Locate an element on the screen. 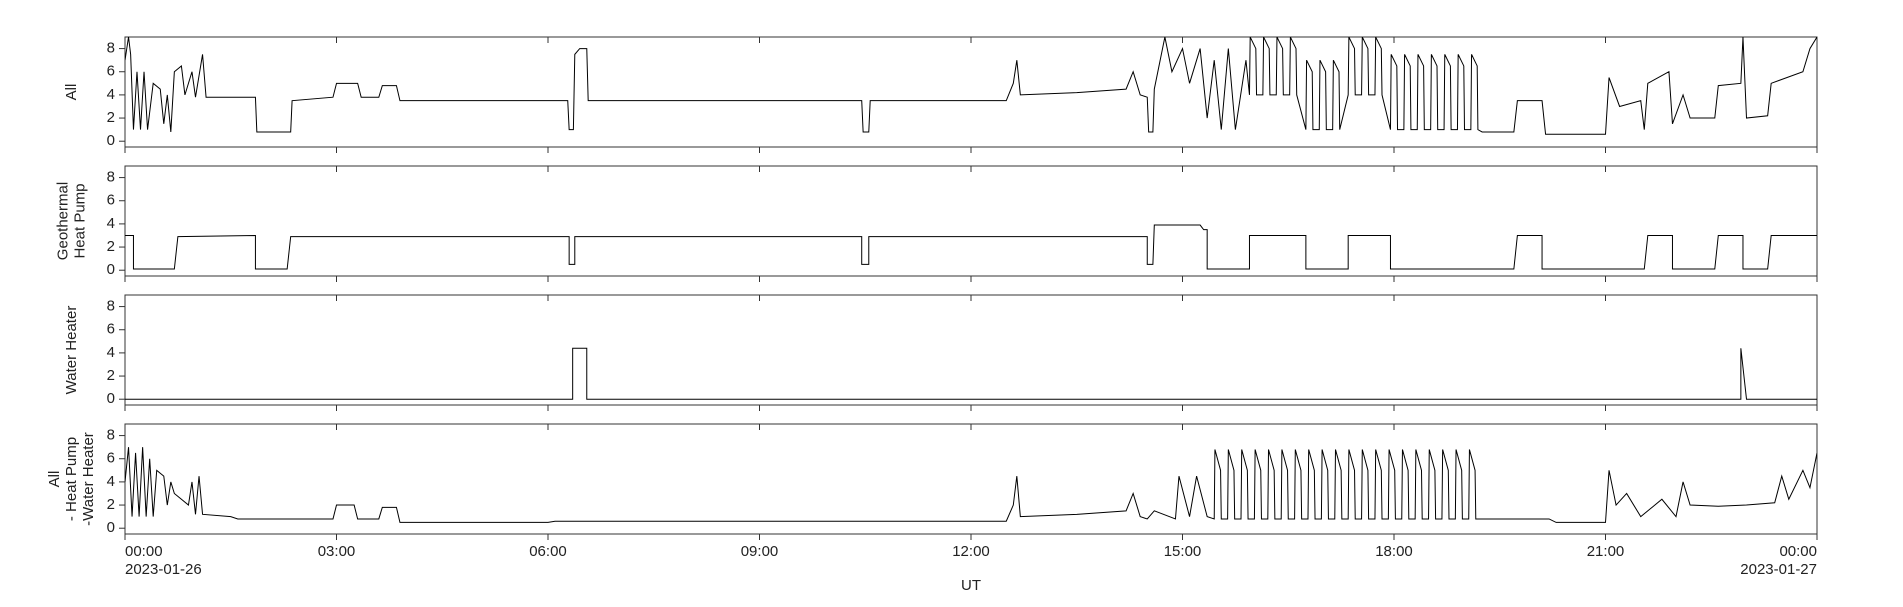 This screenshot has height=607, width=1903. y-axis-label: Heat Pump is located at coordinates (79, 220).